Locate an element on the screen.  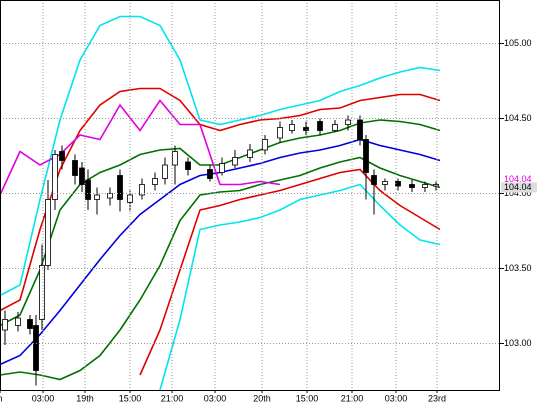
y-tick-label: 103.50 is located at coordinates (518, 268).